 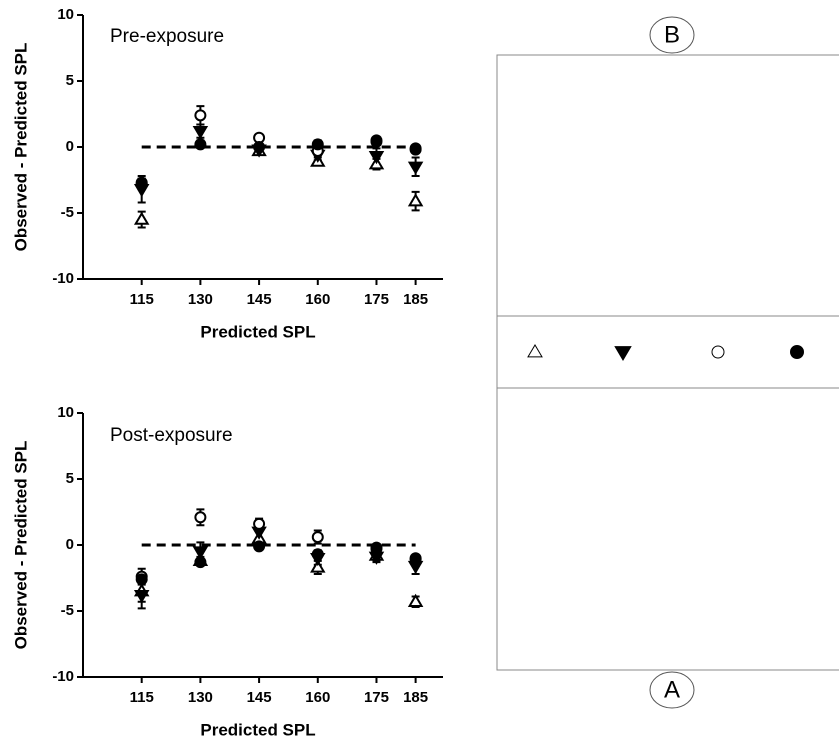 What do you see at coordinates (167, 36) in the screenshot?
I see `chart-title: Pre-exposure` at bounding box center [167, 36].